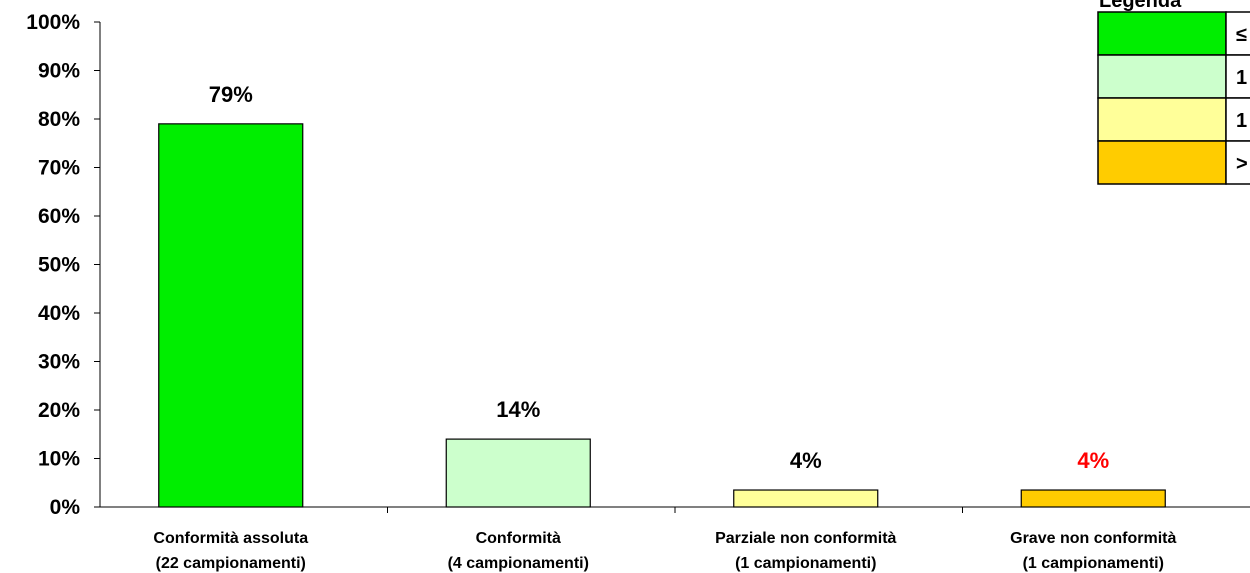 This screenshot has height=573, width=1250. What do you see at coordinates (59, 119) in the screenshot?
I see `y-tick-label: 80%` at bounding box center [59, 119].